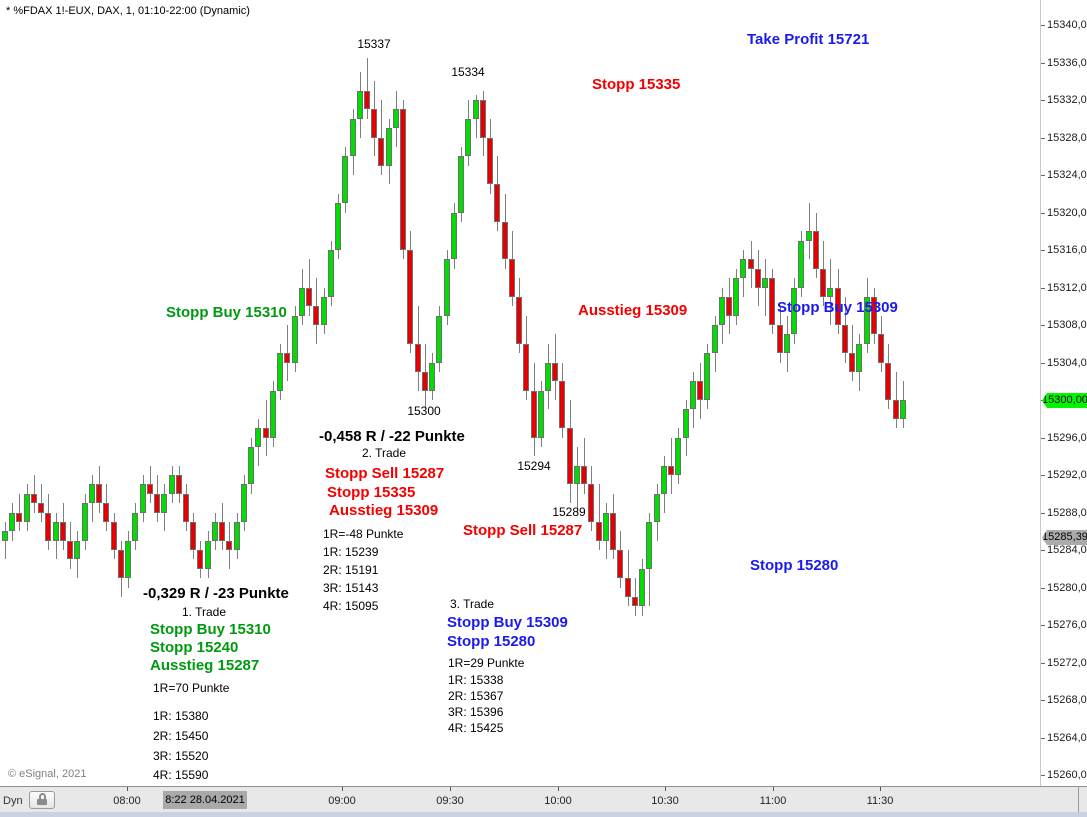 The height and width of the screenshot is (817, 1087). What do you see at coordinates (476, 680) in the screenshot?
I see `trade-3-line: 1R: 15338` at bounding box center [476, 680].